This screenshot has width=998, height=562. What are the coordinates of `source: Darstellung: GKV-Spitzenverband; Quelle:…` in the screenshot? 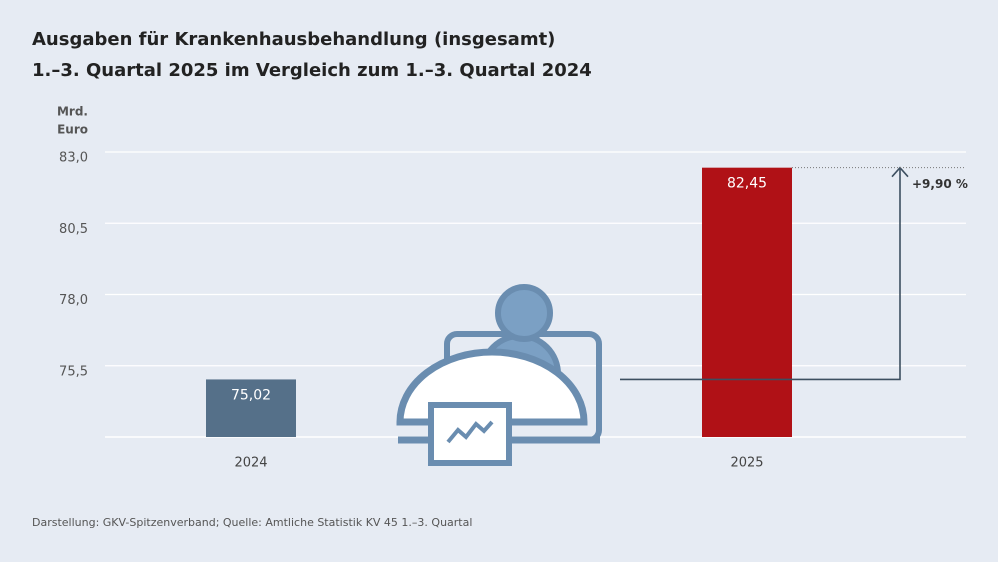 It's located at (252, 522).